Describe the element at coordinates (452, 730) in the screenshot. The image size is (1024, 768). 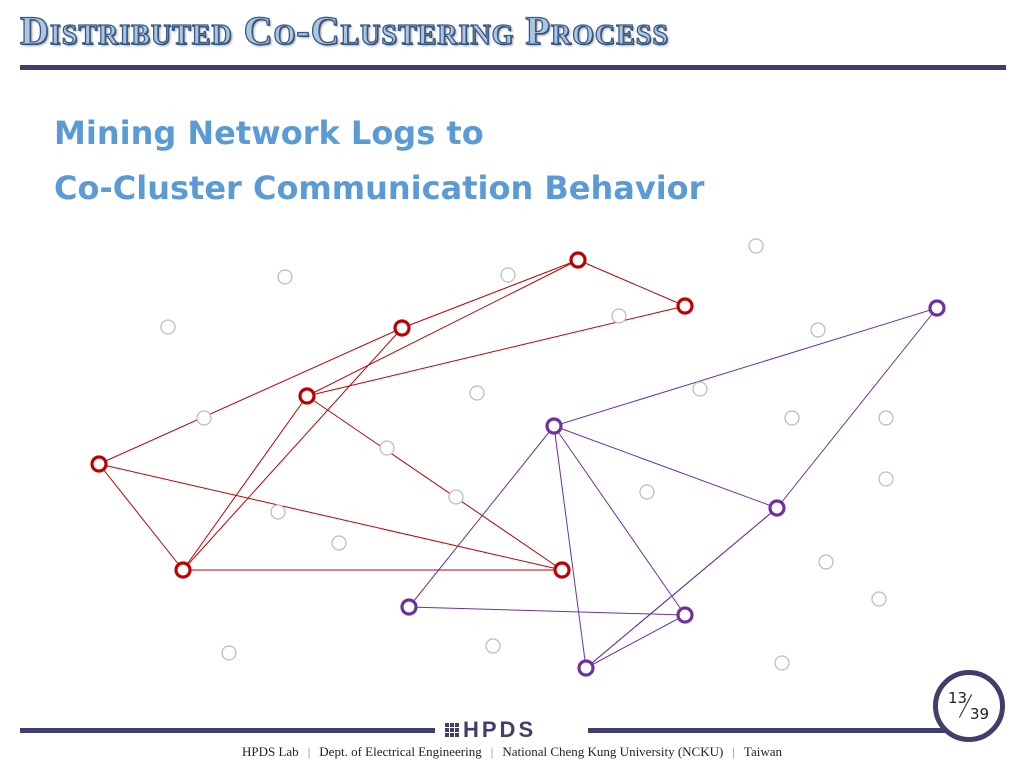
I see `logo-dots-icon` at that location.